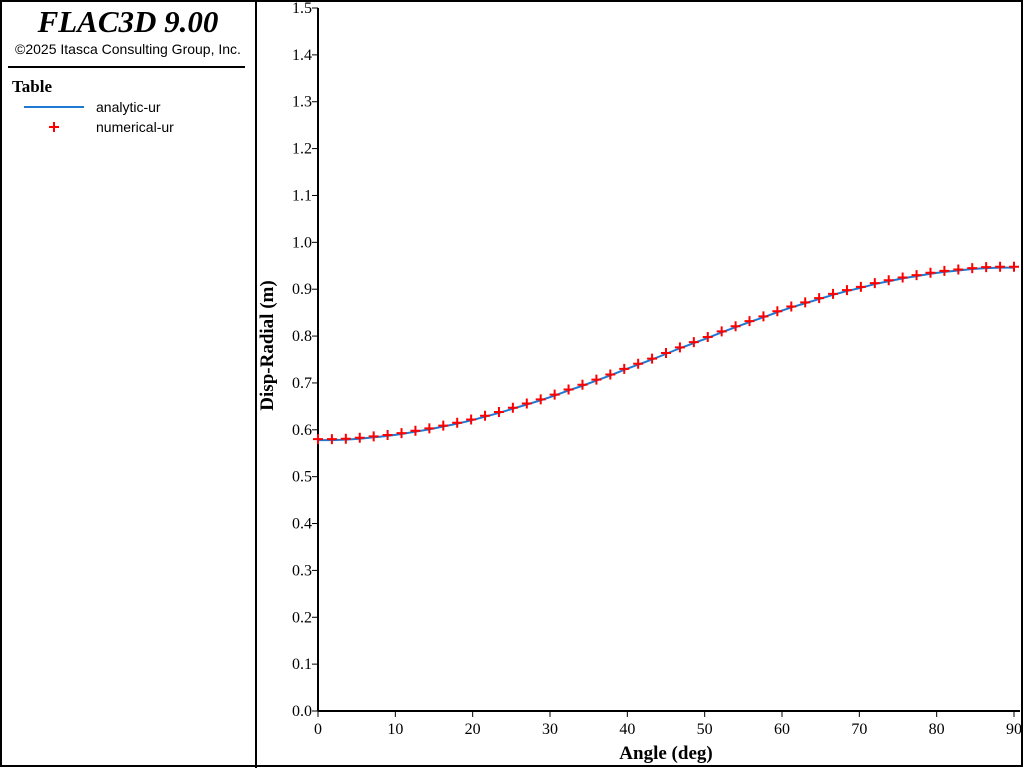 The height and width of the screenshot is (768, 1024). Describe the element at coordinates (54, 127) in the screenshot. I see `legend-swatch` at that location.